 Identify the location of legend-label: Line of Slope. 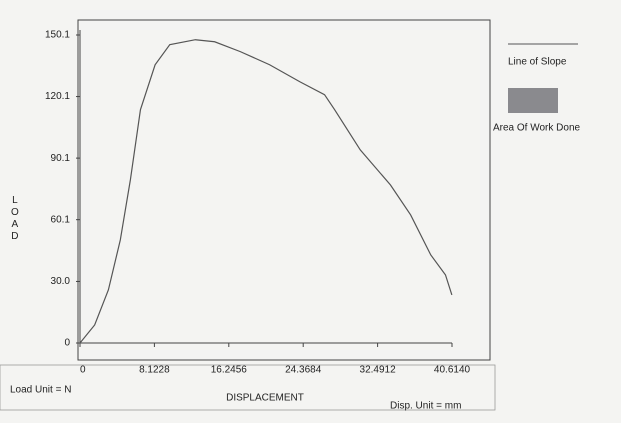
(537, 62).